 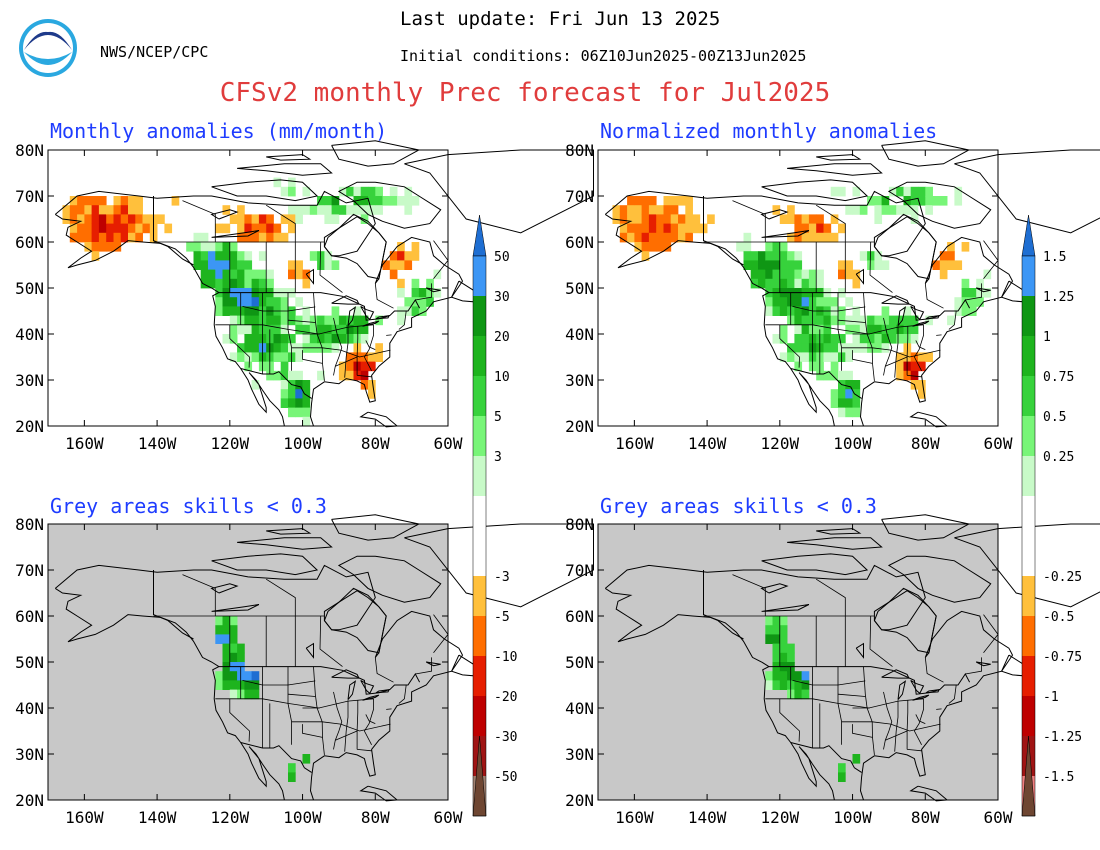 I want to click on agency-label: NWS/NCEP/CPC, so click(x=154, y=52).